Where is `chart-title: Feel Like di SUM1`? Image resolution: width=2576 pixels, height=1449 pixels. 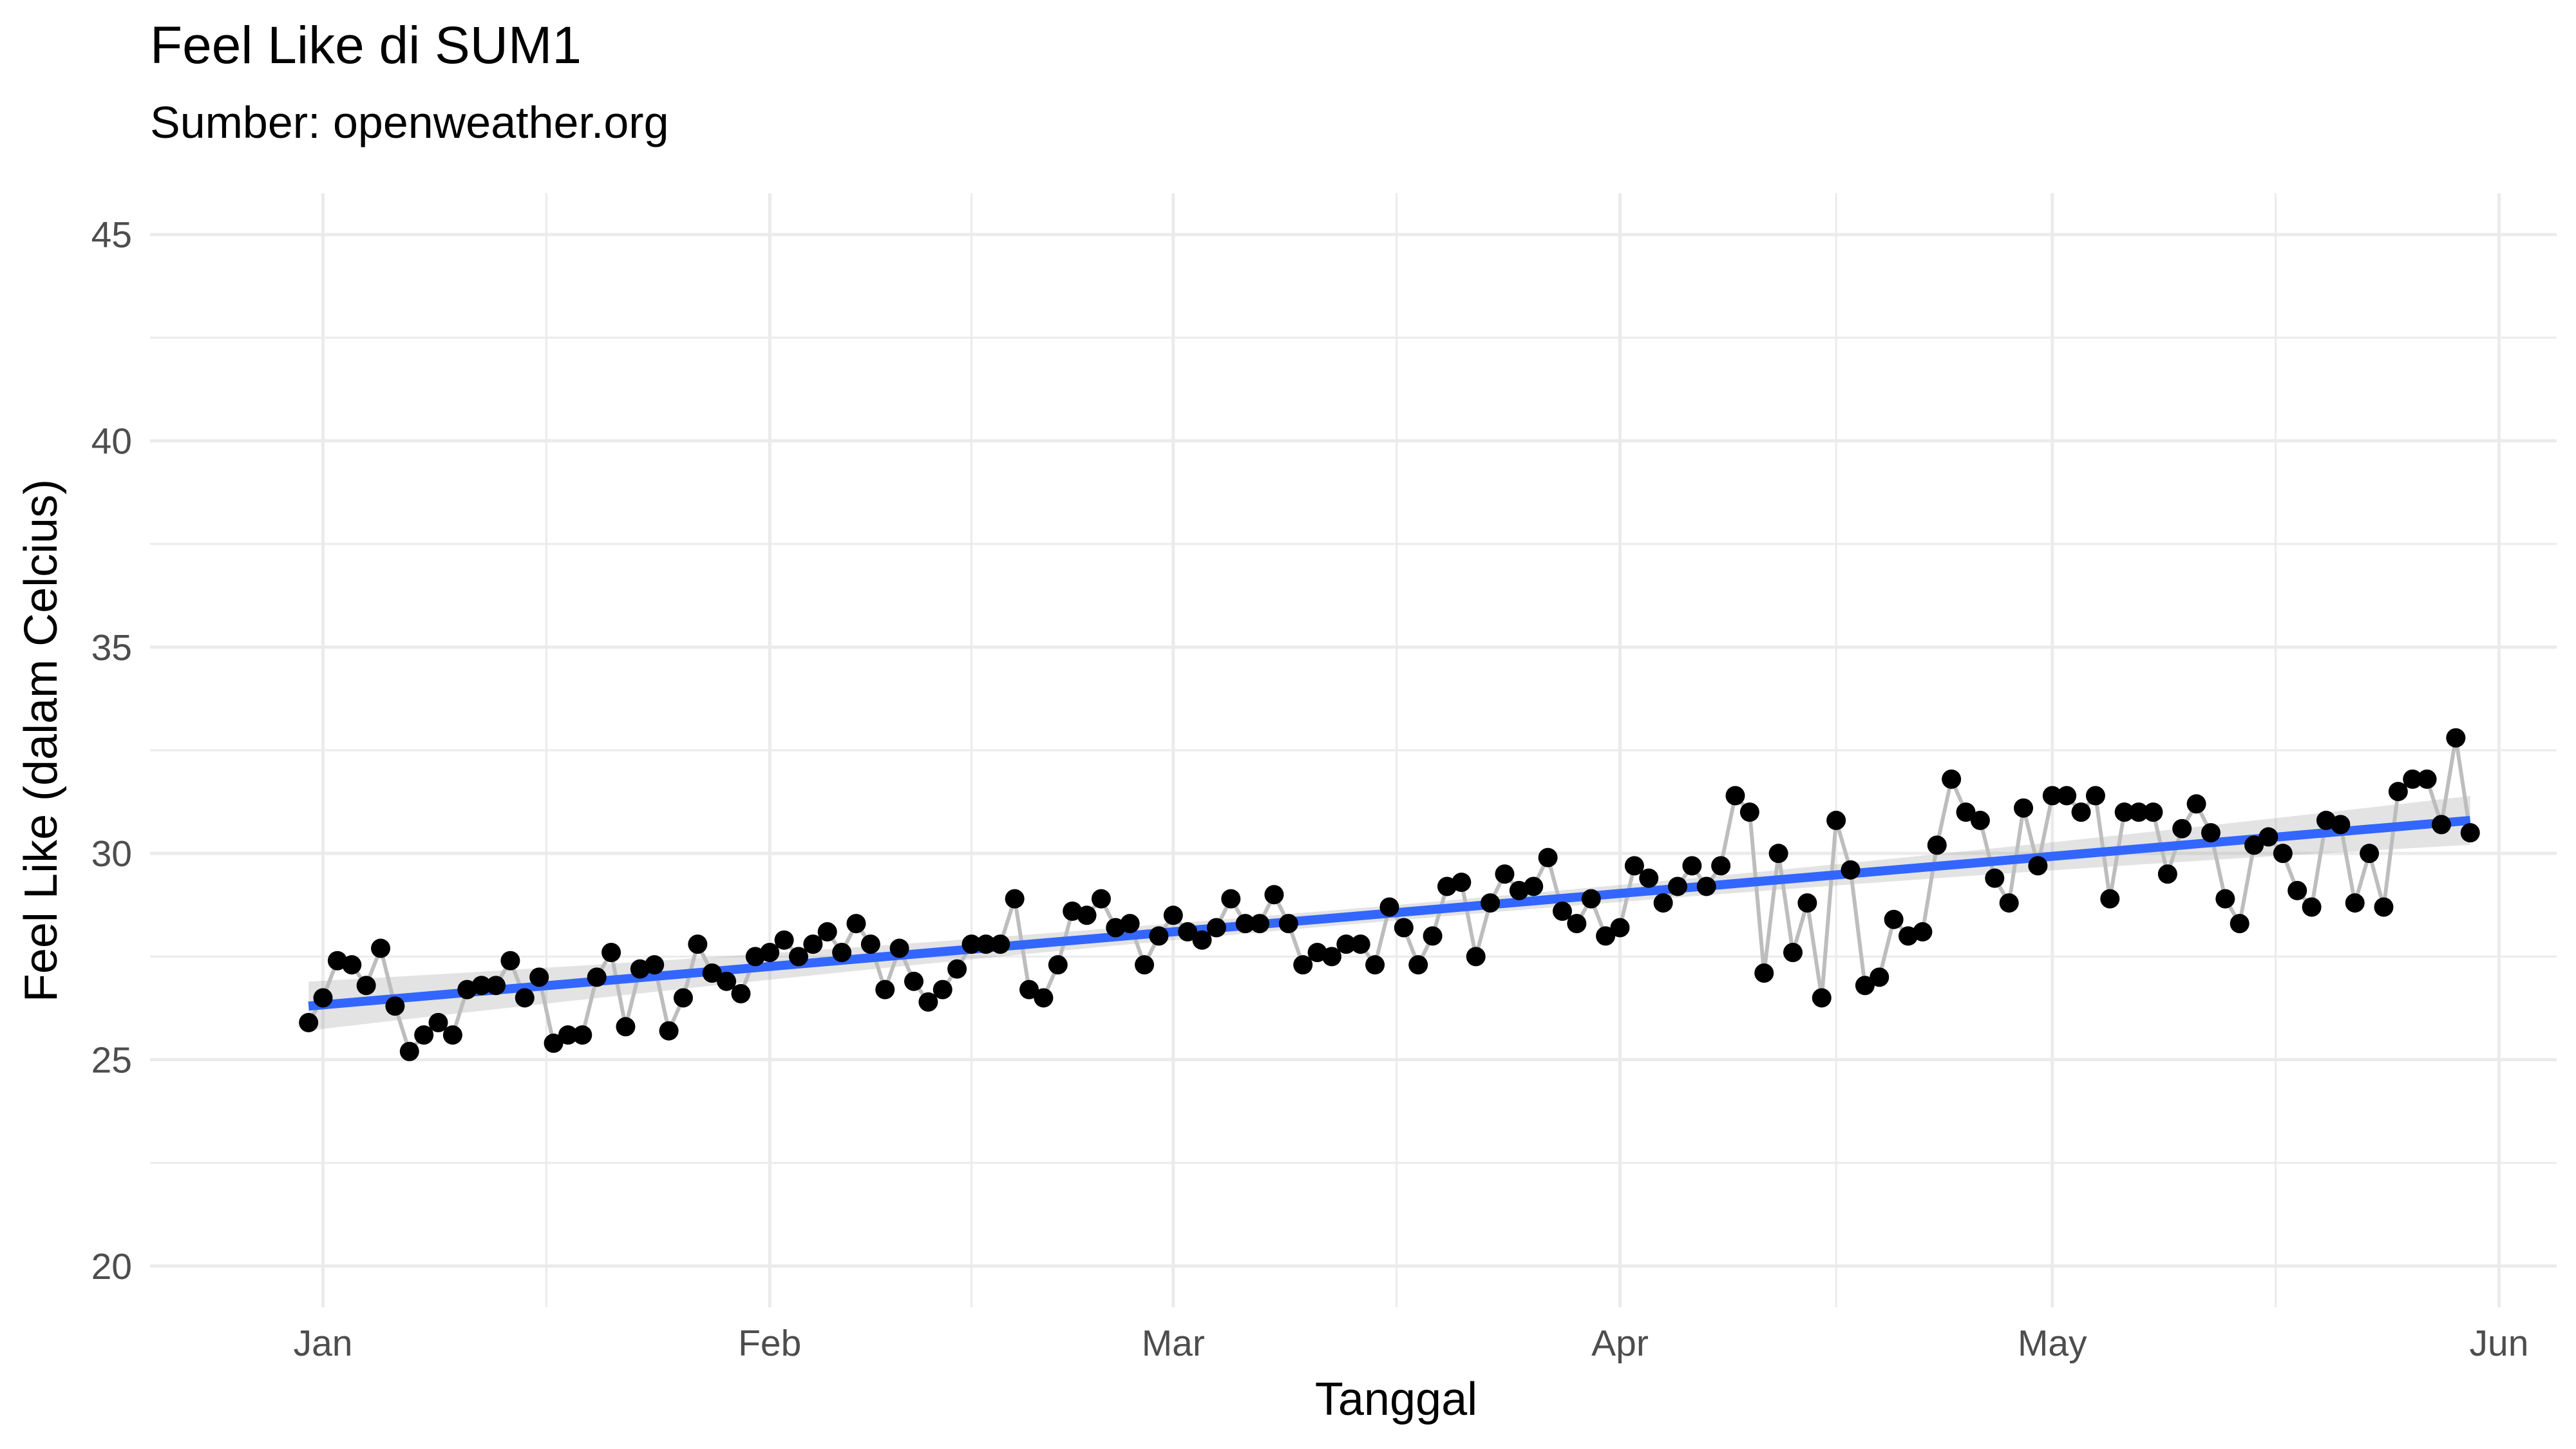 chart-title: Feel Like di SUM1 is located at coordinates (366, 46).